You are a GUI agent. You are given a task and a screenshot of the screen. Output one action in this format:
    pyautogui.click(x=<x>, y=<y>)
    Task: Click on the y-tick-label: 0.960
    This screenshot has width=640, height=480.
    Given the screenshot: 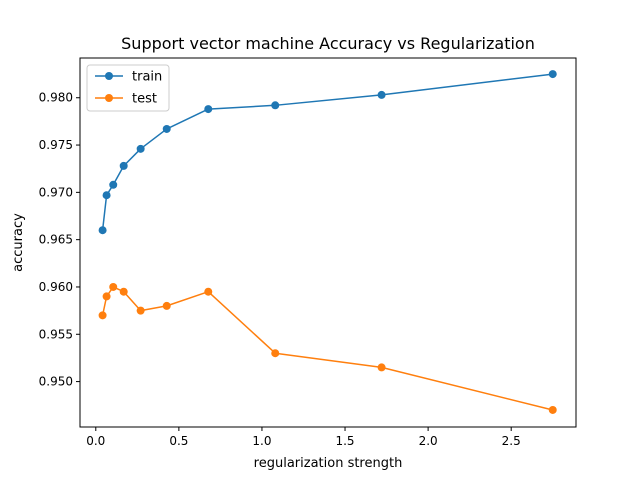 What is the action you would take?
    pyautogui.click(x=56, y=287)
    